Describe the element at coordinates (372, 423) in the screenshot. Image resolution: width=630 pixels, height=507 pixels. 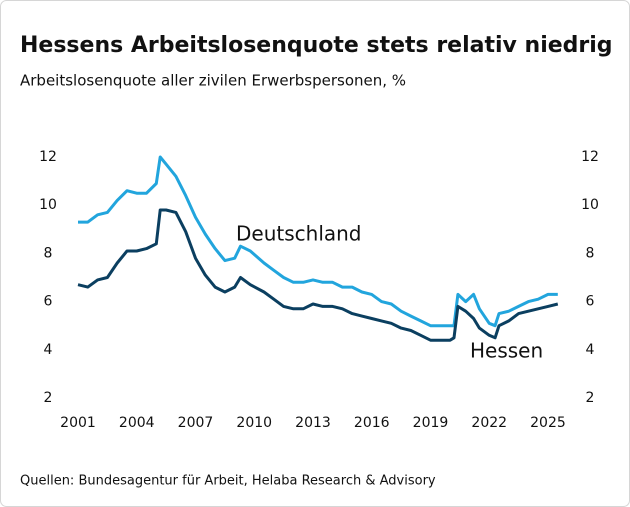
I see `x-tick-label: 2016` at that location.